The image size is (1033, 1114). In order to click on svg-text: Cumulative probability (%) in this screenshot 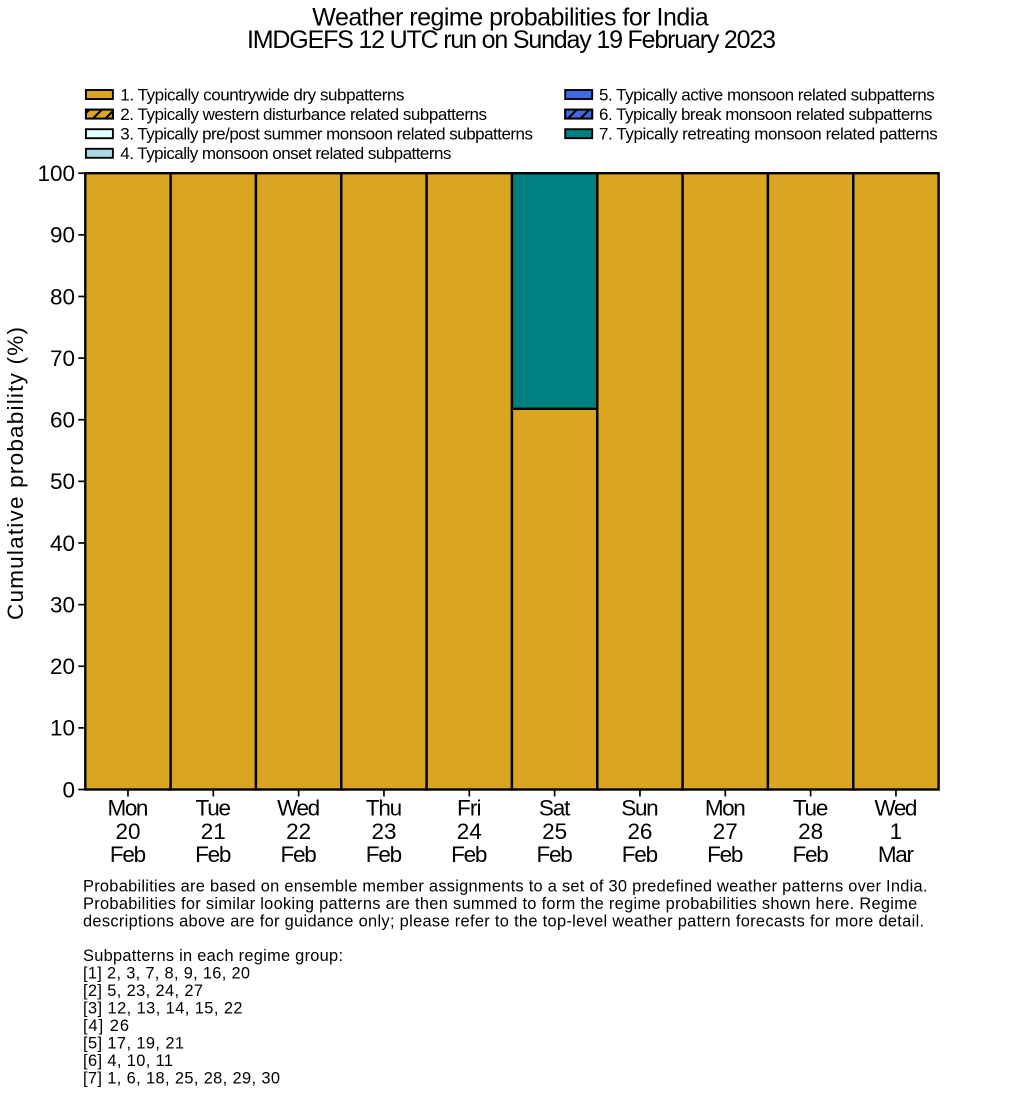, I will do `click(15, 473)`.